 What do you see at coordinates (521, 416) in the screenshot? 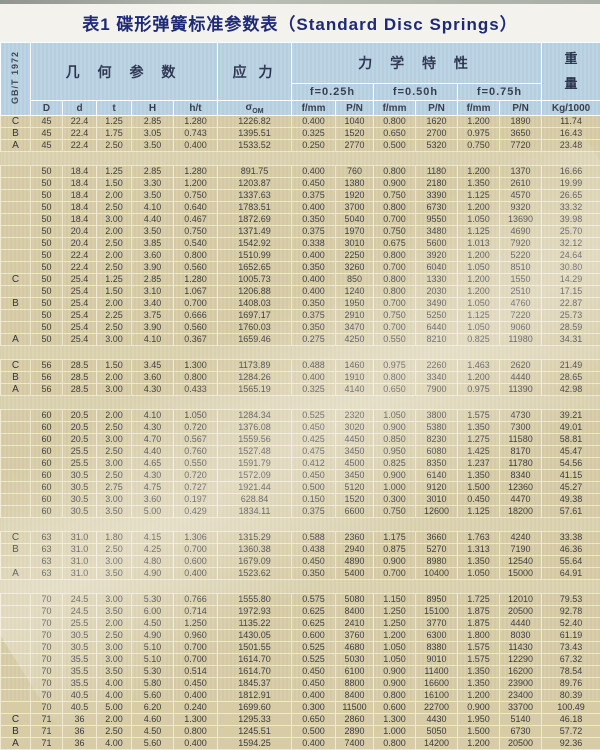
I see `value-cell: 4730` at bounding box center [521, 416].